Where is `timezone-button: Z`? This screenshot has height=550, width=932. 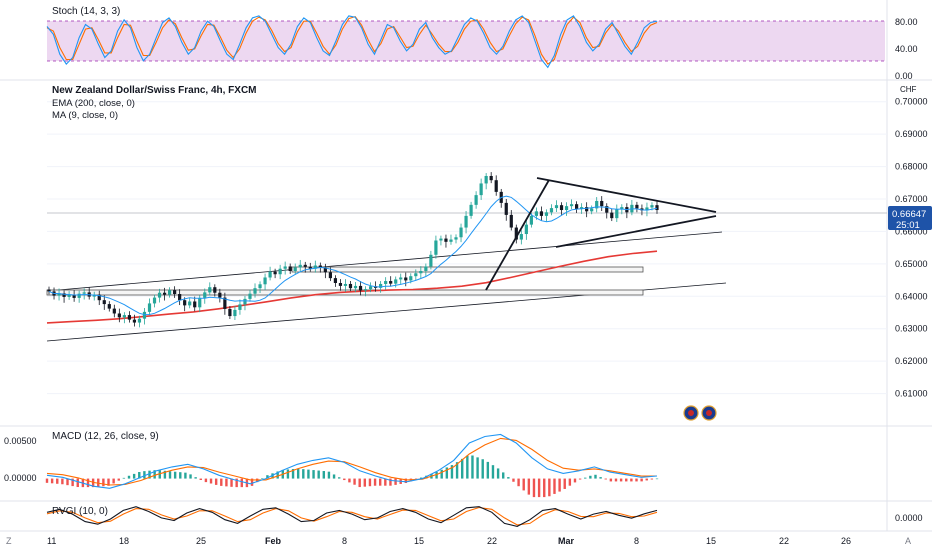
timezone-button: Z is located at coordinates (9, 541).